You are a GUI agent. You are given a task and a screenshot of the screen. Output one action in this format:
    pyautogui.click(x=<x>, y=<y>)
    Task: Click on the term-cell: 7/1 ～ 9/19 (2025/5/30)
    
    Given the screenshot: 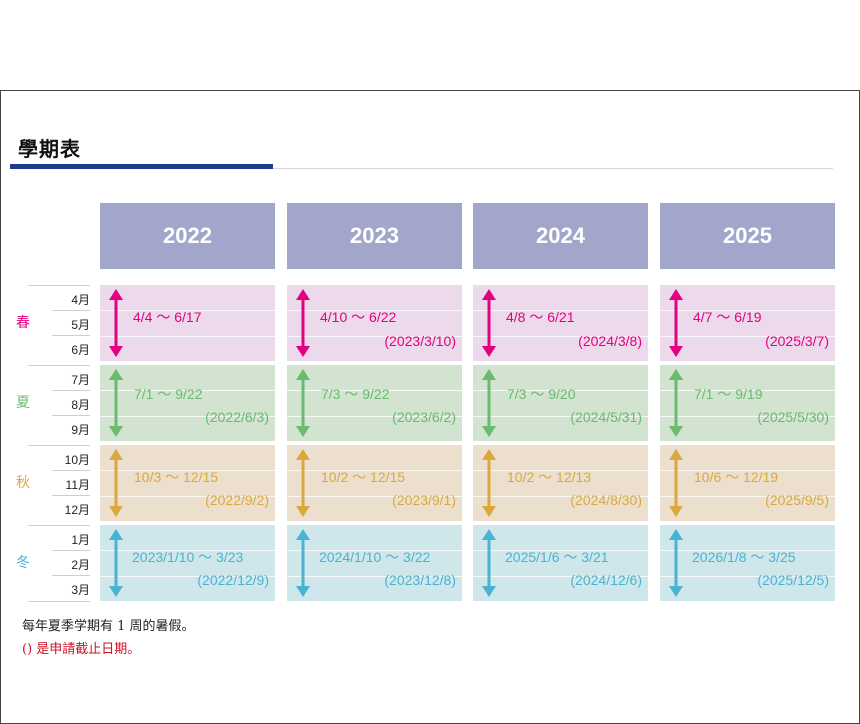 What is the action you would take?
    pyautogui.click(x=747, y=403)
    